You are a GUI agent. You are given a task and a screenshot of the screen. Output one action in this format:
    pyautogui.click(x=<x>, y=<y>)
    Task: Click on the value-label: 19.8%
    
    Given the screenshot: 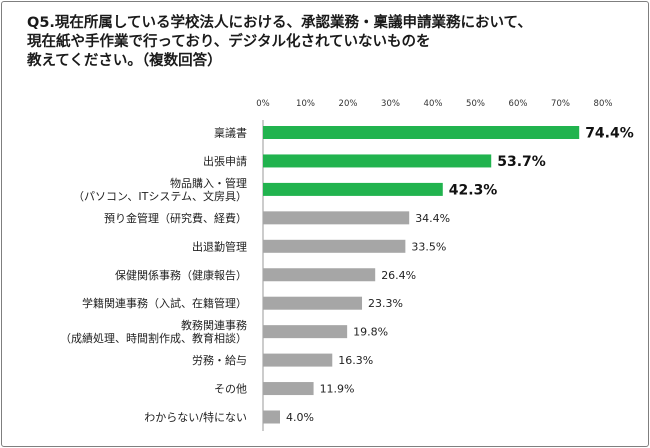 What is the action you would take?
    pyautogui.click(x=370, y=332)
    